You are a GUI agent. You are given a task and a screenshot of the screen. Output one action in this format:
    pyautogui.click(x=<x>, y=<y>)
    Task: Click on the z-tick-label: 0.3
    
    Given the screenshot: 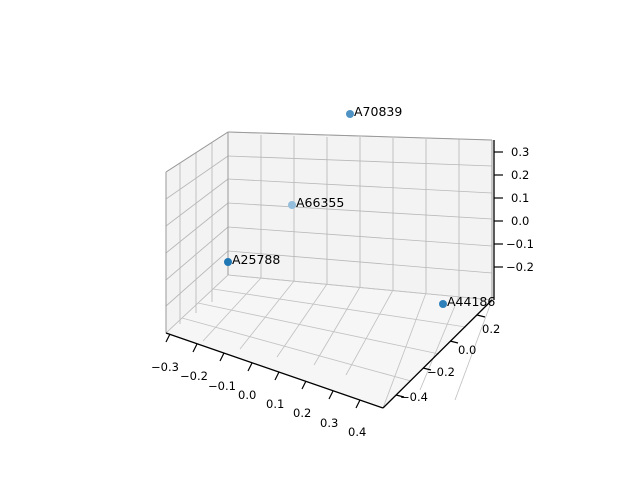 What is the action you would take?
    pyautogui.click(x=520, y=152)
    